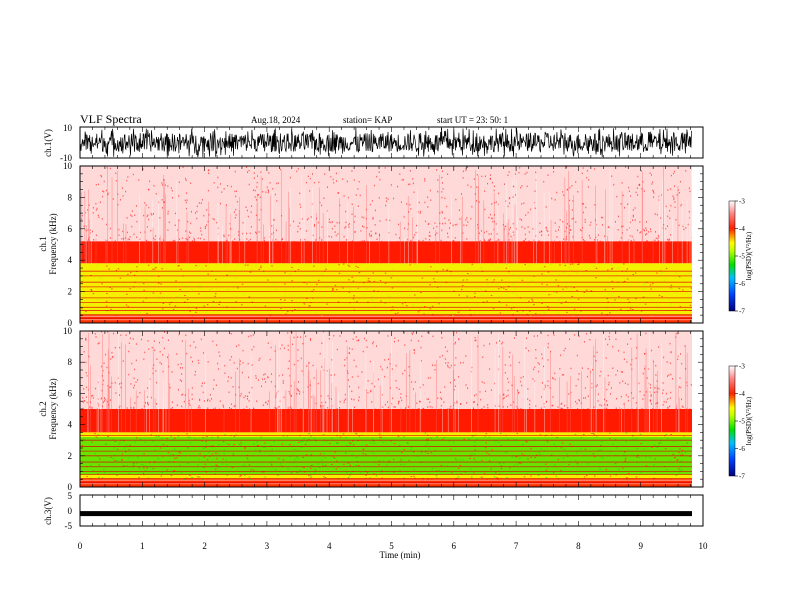  Describe the element at coordinates (749, 420) in the screenshot. I see `ch2-colorbar-label: log(PSD)(V²/Hz)` at that location.